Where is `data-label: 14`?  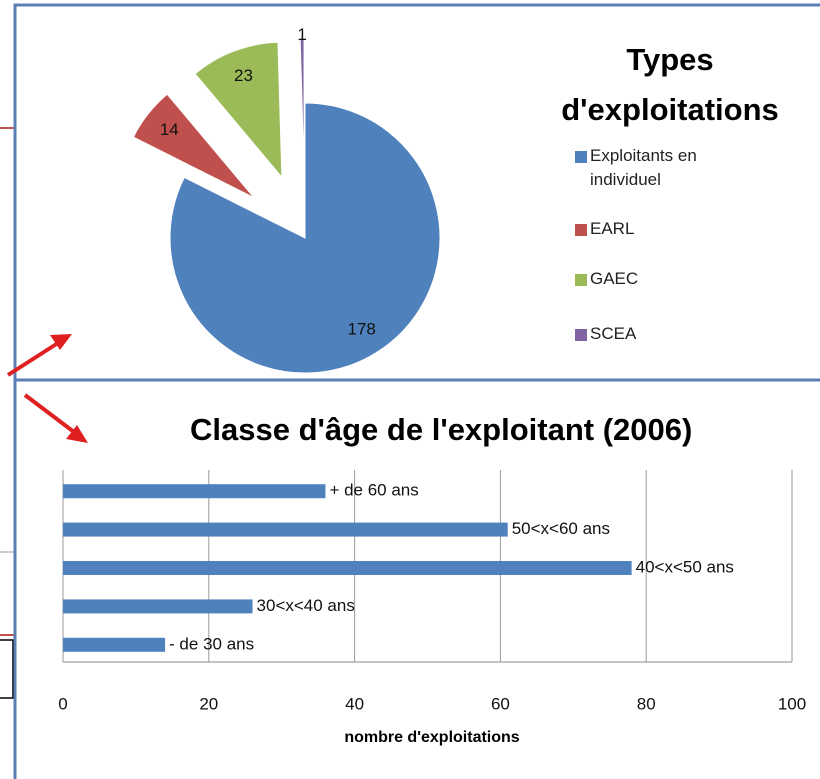 data-label: 14 is located at coordinates (169, 129).